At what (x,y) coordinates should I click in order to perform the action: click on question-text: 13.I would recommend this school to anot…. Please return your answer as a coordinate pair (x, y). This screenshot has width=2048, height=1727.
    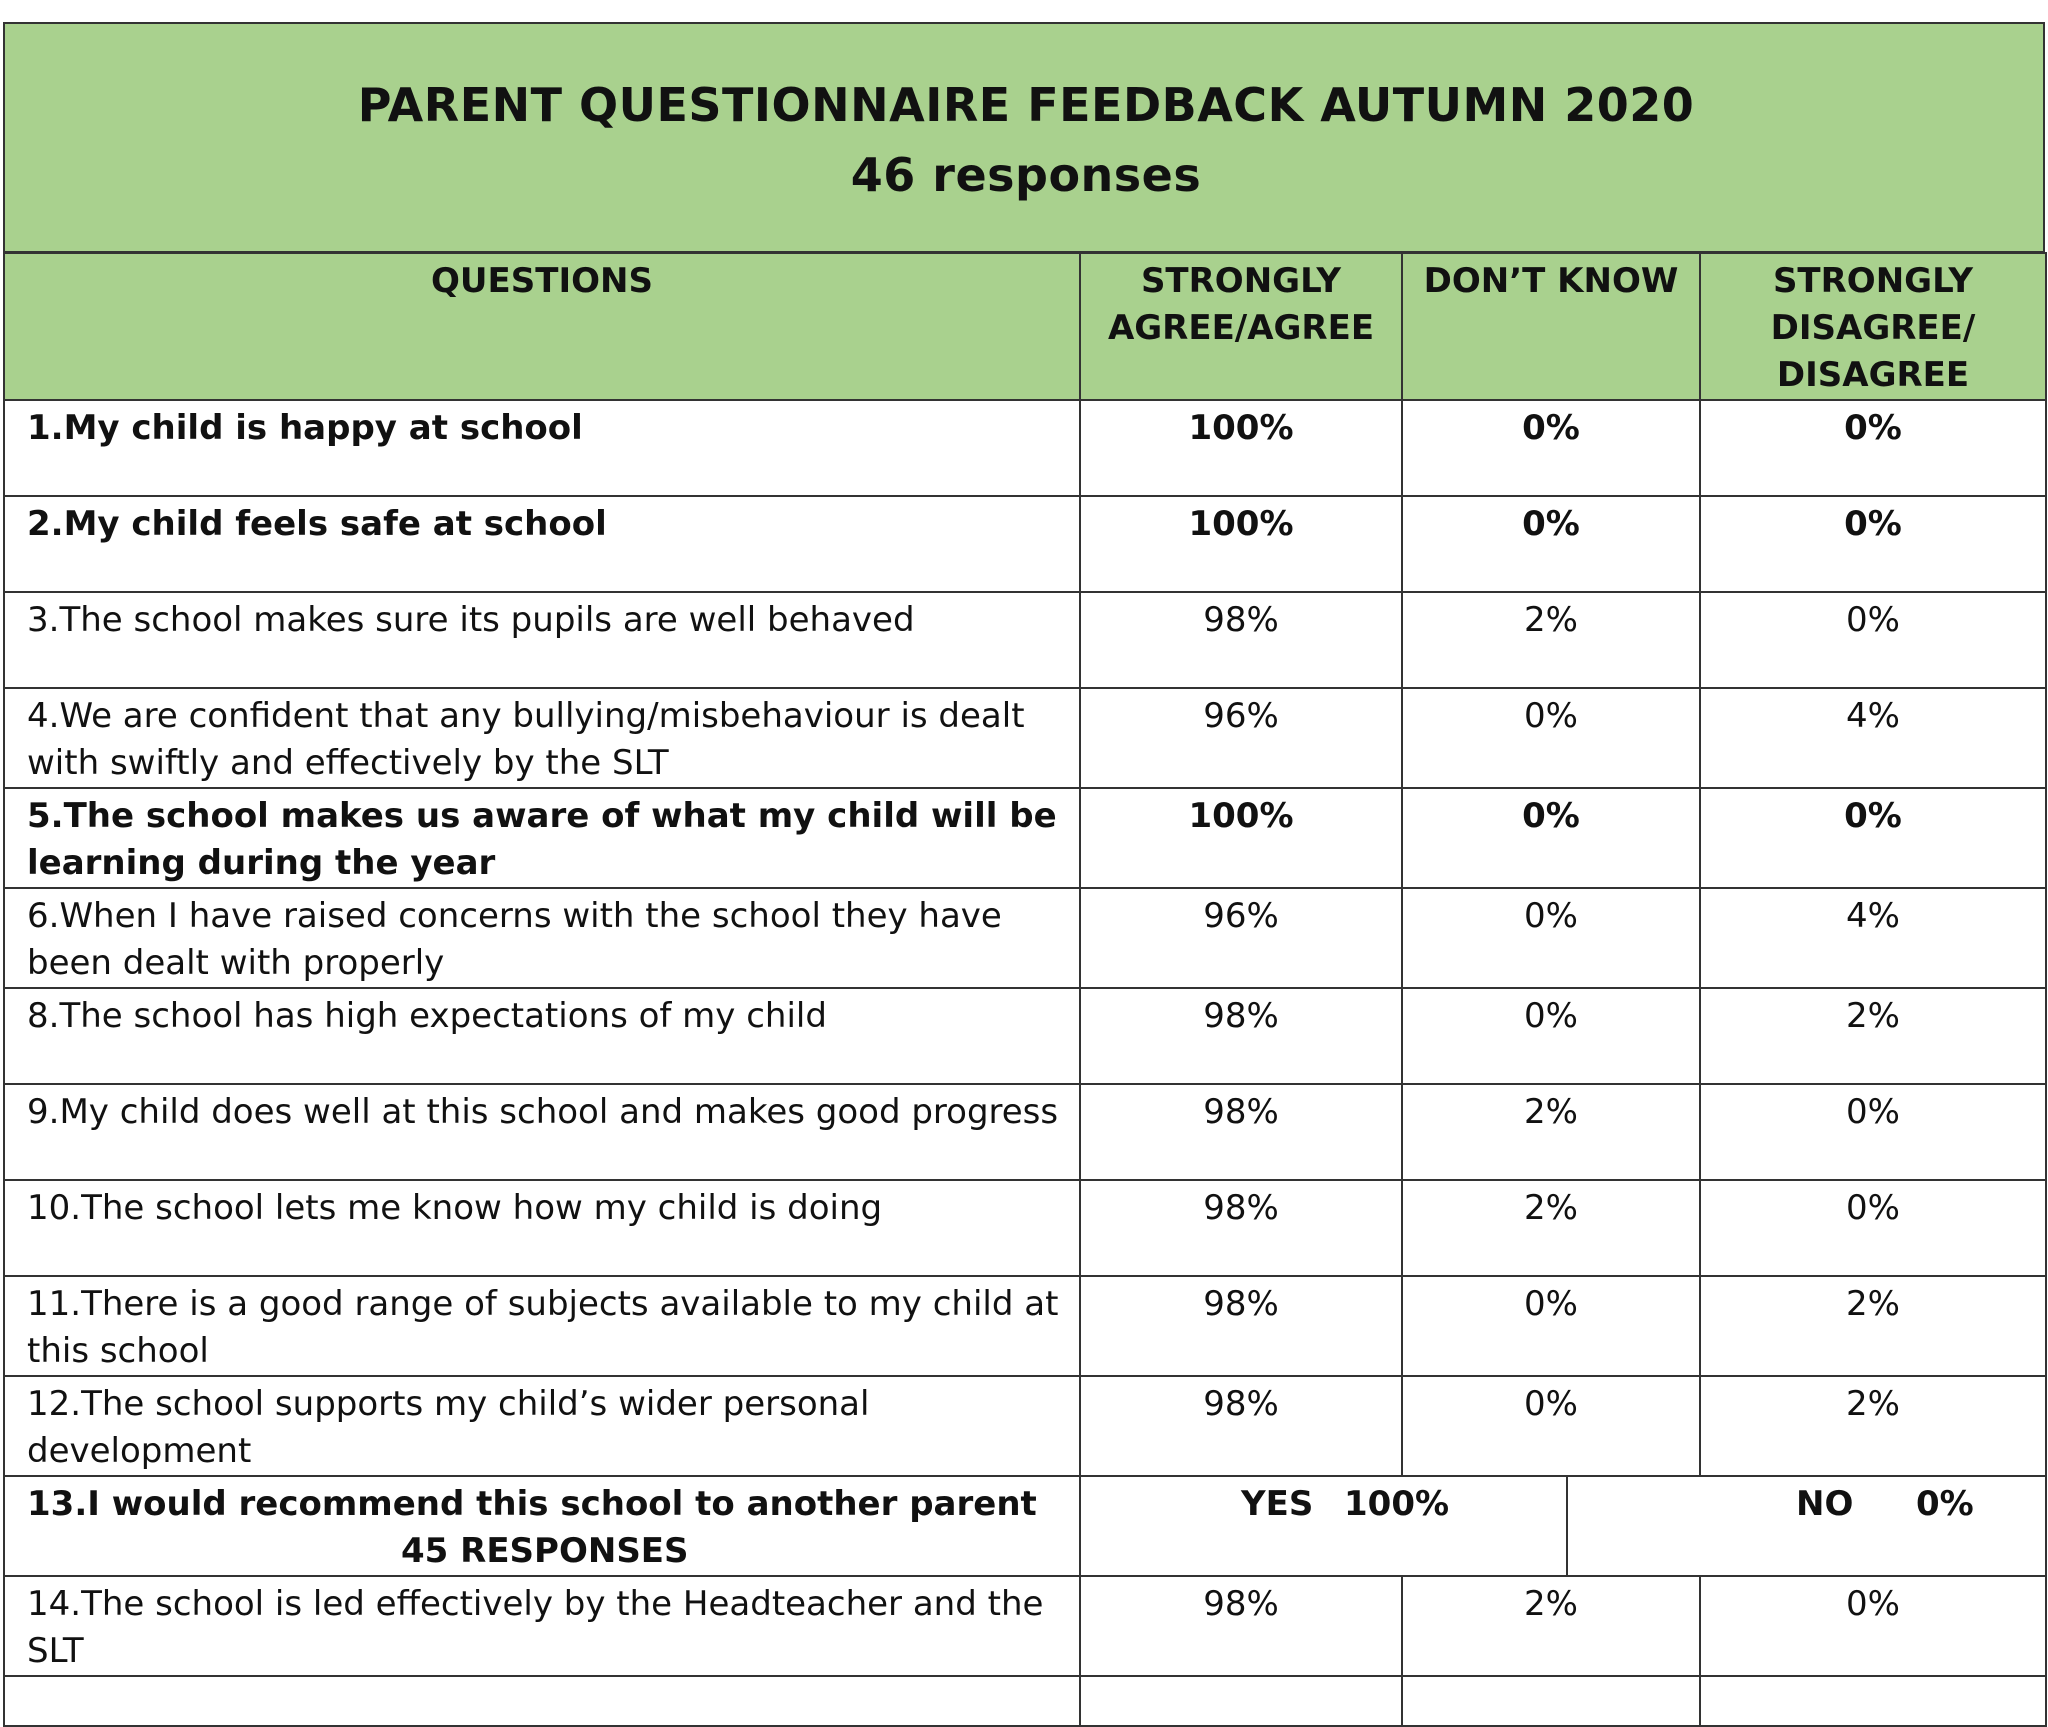
    Looking at the image, I should click on (542, 1526).